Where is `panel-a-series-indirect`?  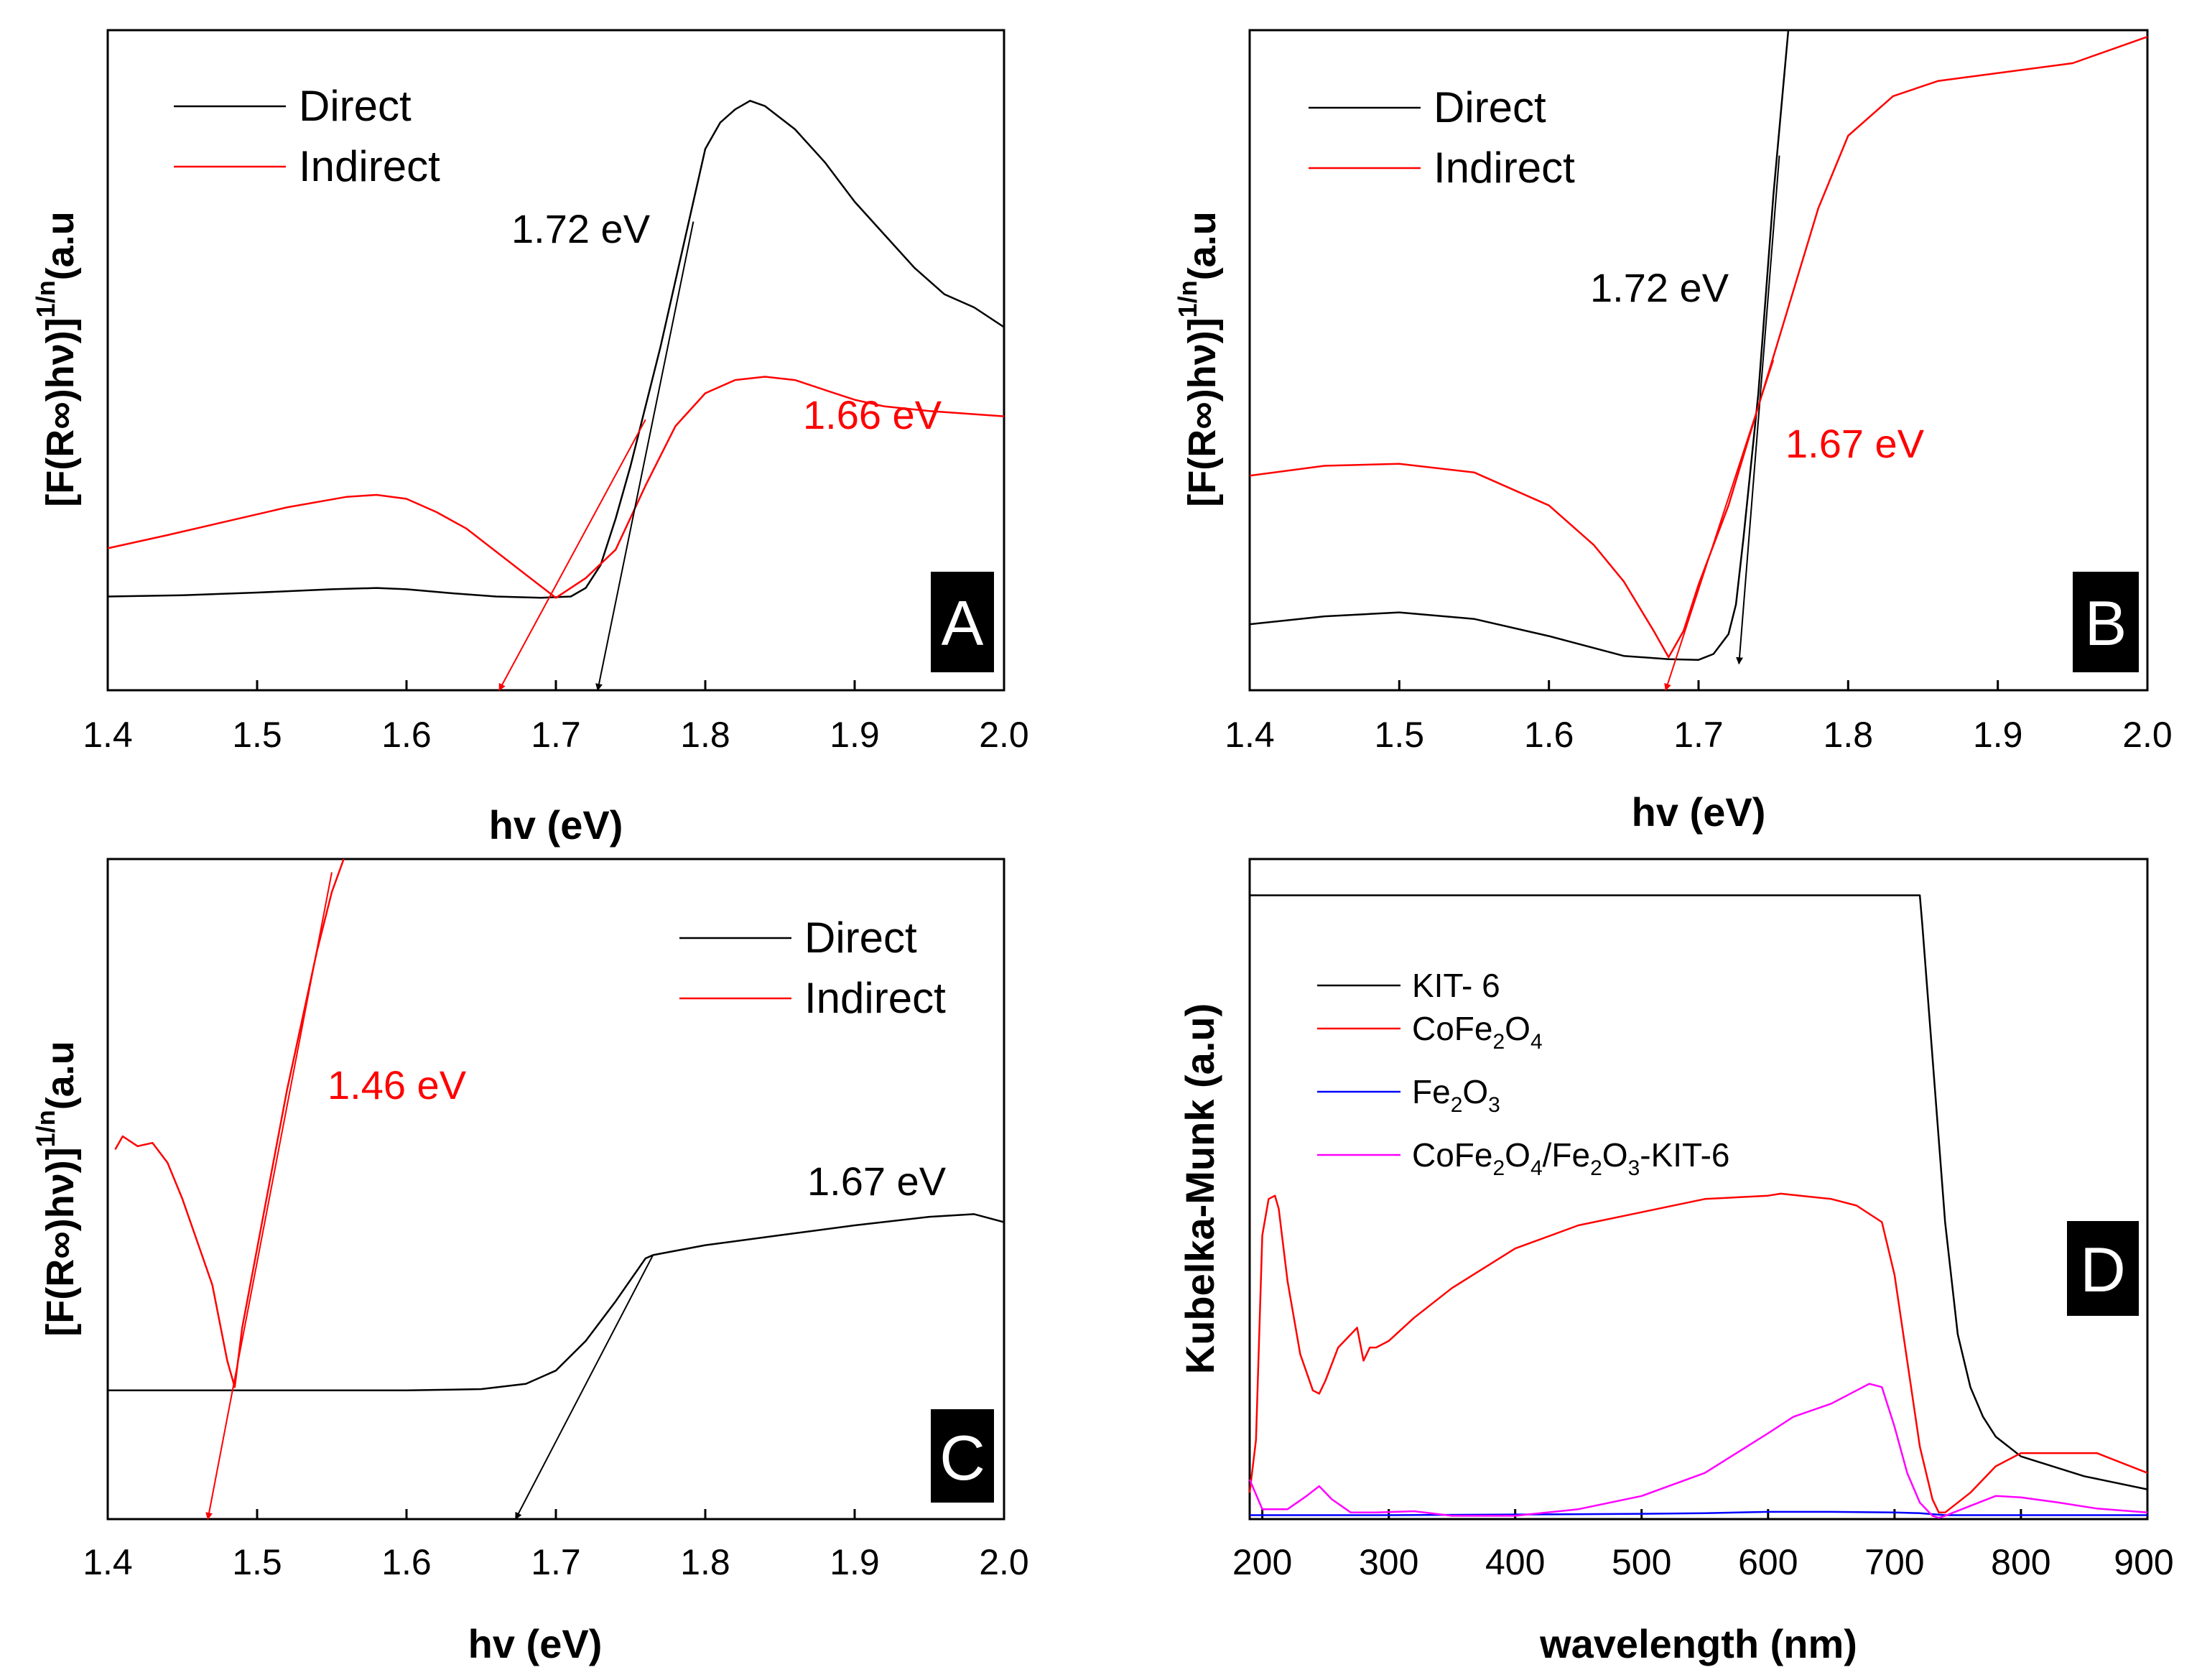
panel-a-series-indirect is located at coordinates (556, 487).